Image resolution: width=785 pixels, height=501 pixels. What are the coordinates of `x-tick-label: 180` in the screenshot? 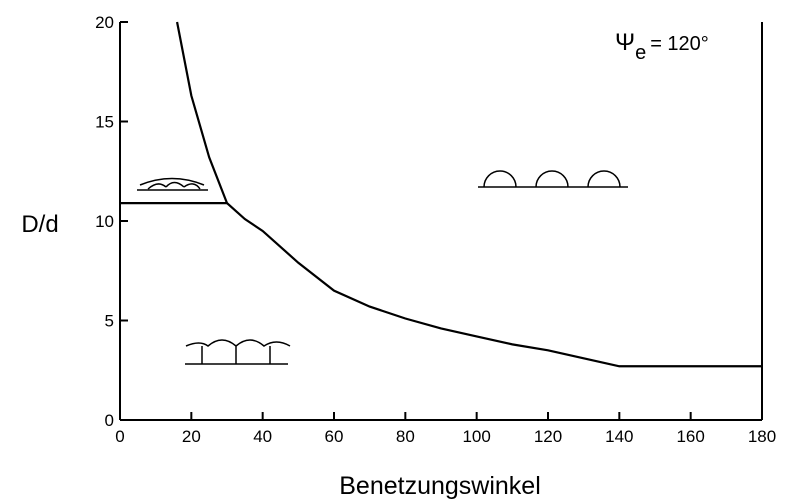 It's located at (762, 436).